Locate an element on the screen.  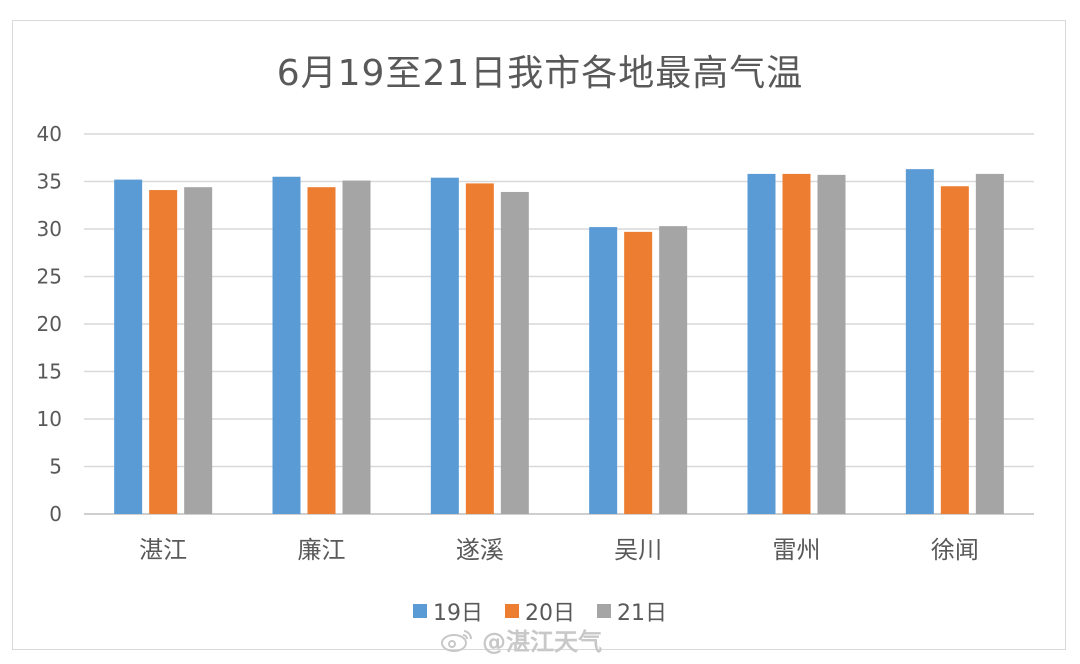
y-tick-label: 15 is located at coordinates (49, 372).